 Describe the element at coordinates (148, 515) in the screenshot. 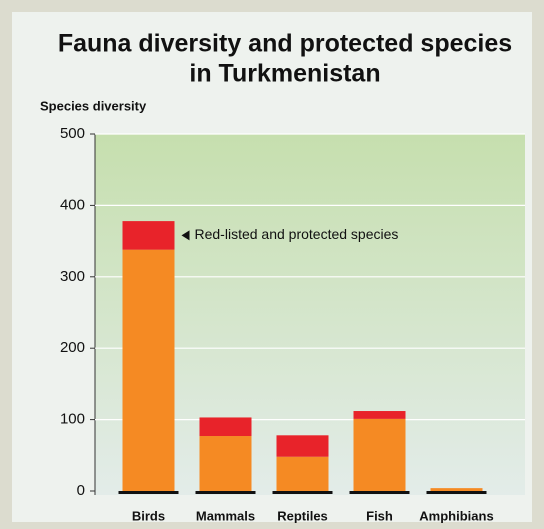

I see `x-tick-label: Birds` at that location.